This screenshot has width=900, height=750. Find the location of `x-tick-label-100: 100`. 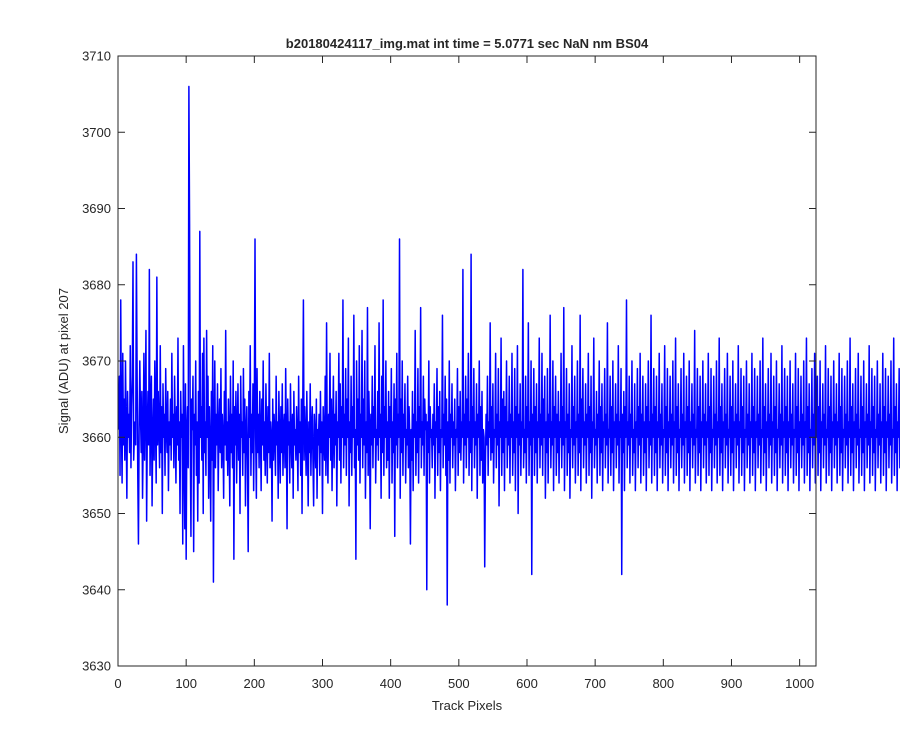

x-tick-label-100: 100 is located at coordinates (186, 683).